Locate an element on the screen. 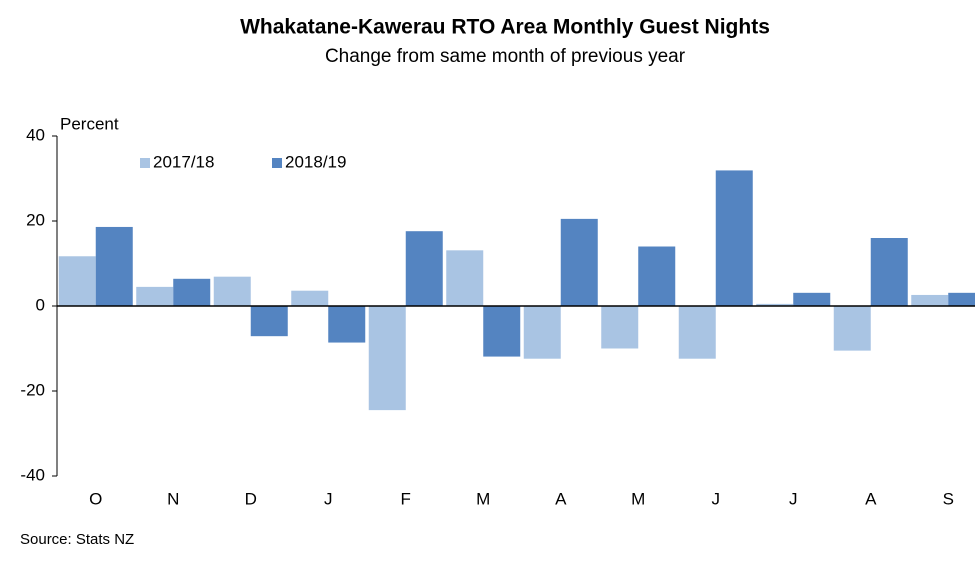 The width and height of the screenshot is (975, 570). y-tick-label: 0 is located at coordinates (40, 304).